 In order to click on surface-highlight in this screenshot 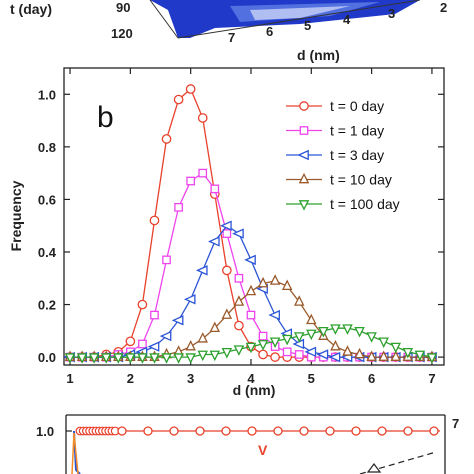, I will do `click(300, 13)`.